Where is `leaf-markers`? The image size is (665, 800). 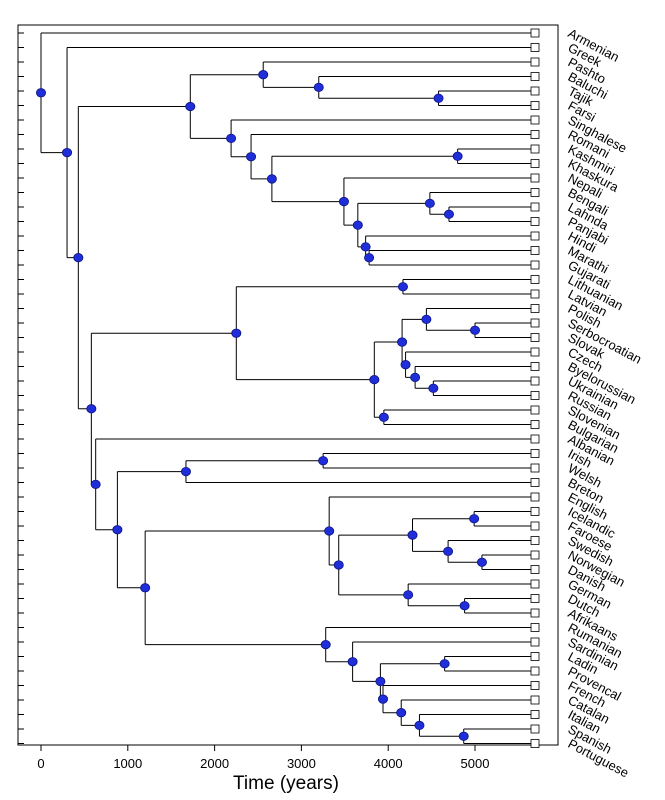
leaf-markers is located at coordinates (535, 388).